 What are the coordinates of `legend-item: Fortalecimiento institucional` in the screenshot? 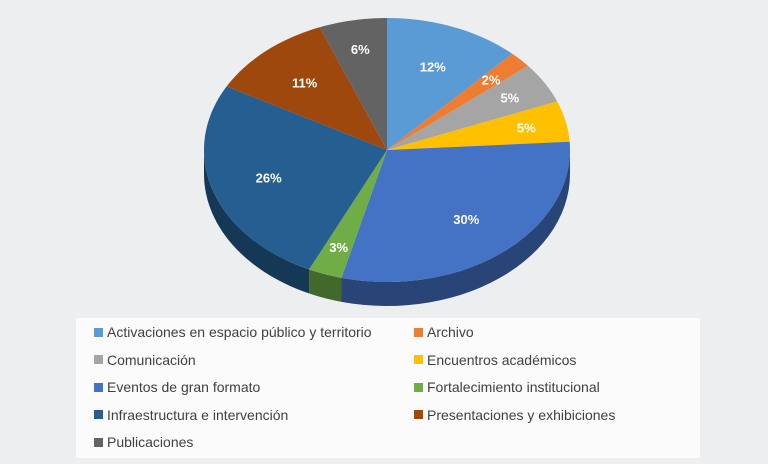 It's located at (507, 387).